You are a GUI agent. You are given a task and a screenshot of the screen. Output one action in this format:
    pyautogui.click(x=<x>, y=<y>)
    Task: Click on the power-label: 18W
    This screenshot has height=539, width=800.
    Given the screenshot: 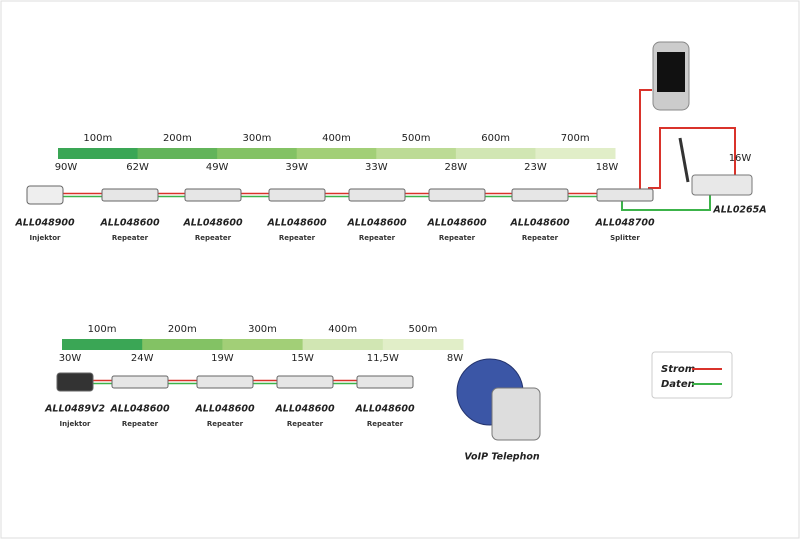 What is the action you would take?
    pyautogui.click(x=607, y=167)
    